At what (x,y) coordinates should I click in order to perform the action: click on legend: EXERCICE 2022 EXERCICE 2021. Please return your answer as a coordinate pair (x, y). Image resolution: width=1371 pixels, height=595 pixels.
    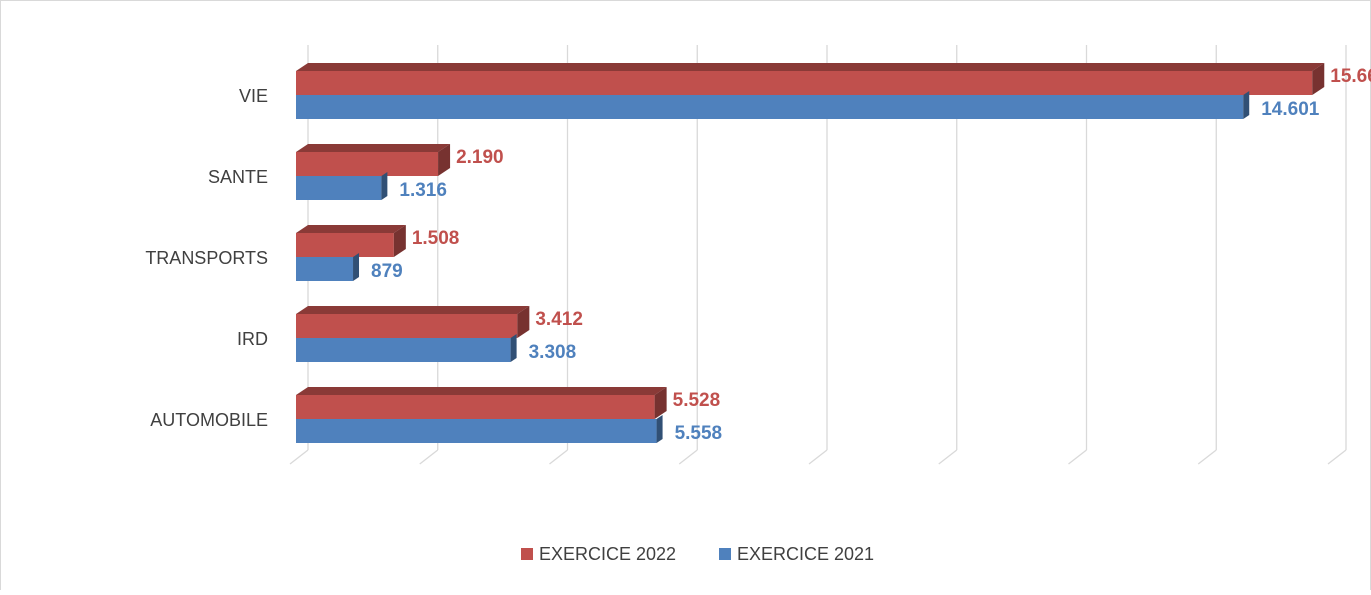
    Looking at the image, I should click on (697, 554).